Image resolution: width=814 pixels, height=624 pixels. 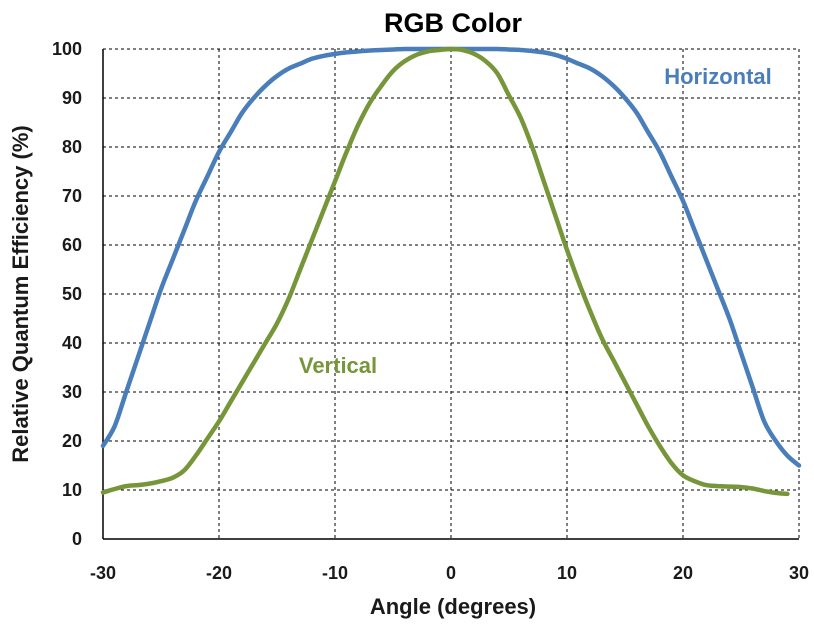 I want to click on x-tick-label--20: -20, so click(x=219, y=573).